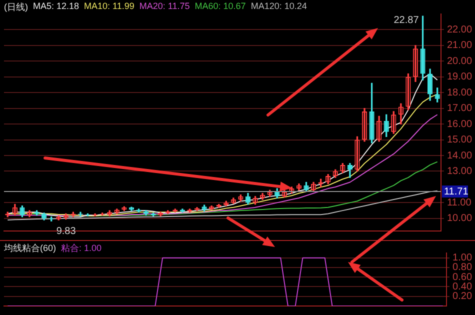  Describe the element at coordinates (459, 61) in the screenshot. I see `y-tick-label: 20.00` at that location.